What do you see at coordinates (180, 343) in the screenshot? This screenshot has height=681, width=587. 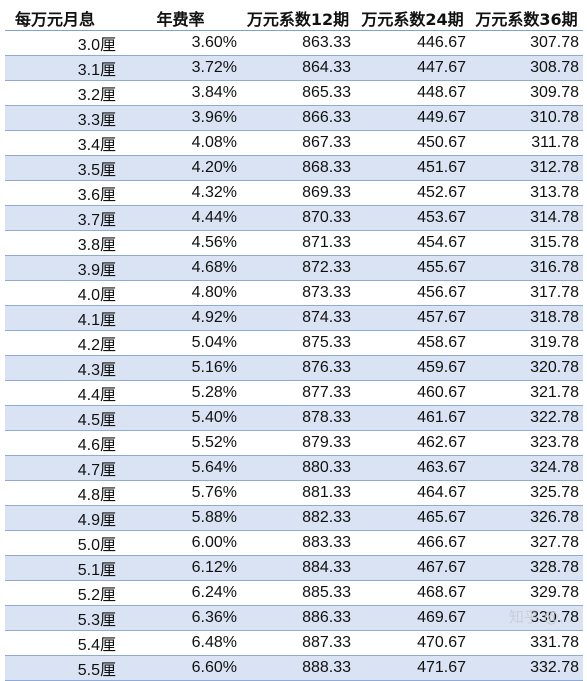 I see `cell-annual-rate: 5.04%` at bounding box center [180, 343].